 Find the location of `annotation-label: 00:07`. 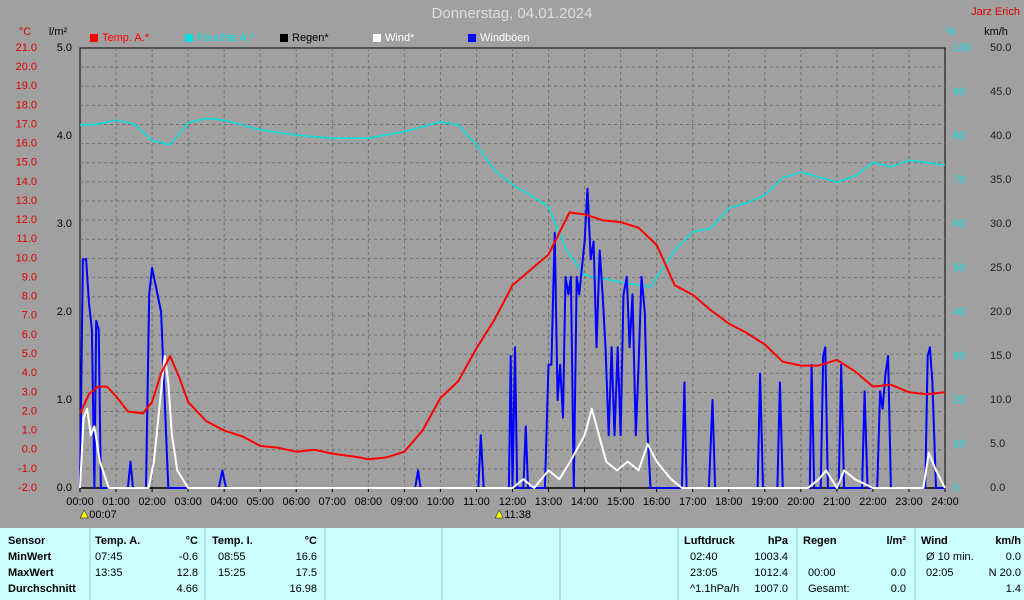

annotation-label: 00:07 is located at coordinates (103, 515).